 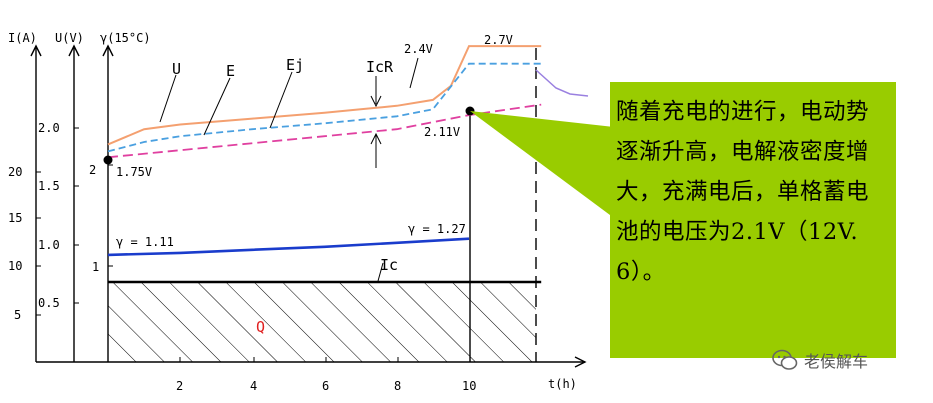 What do you see at coordinates (322, 322) in the screenshot?
I see `charge-area-q` at bounding box center [322, 322].